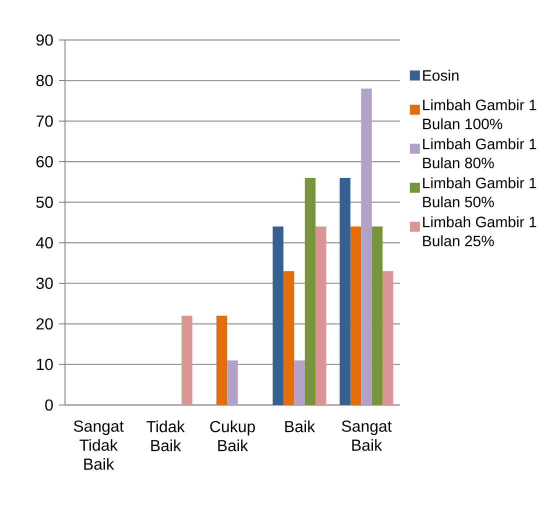 The image size is (558, 519). I want to click on y-tick-label: 0, so click(49, 405).